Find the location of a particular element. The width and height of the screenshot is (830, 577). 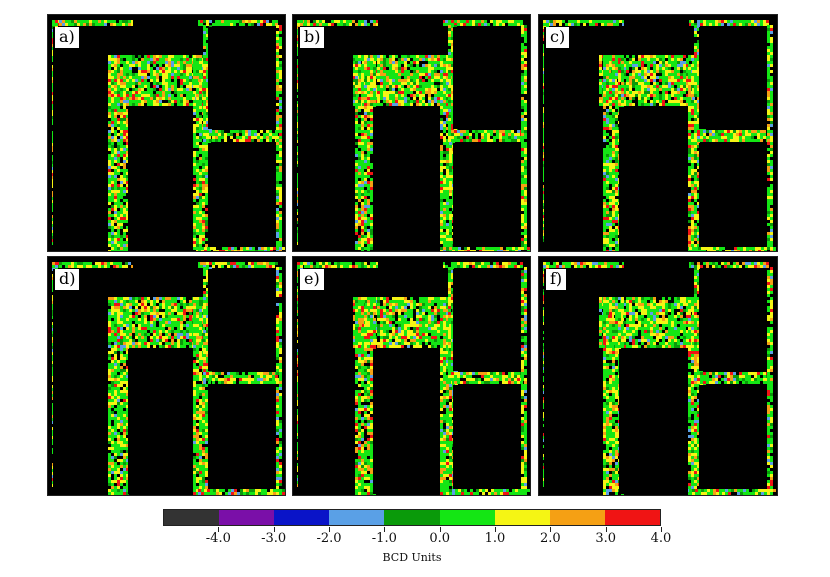

colorbar-tick-label: 0.0 is located at coordinates (439, 538).